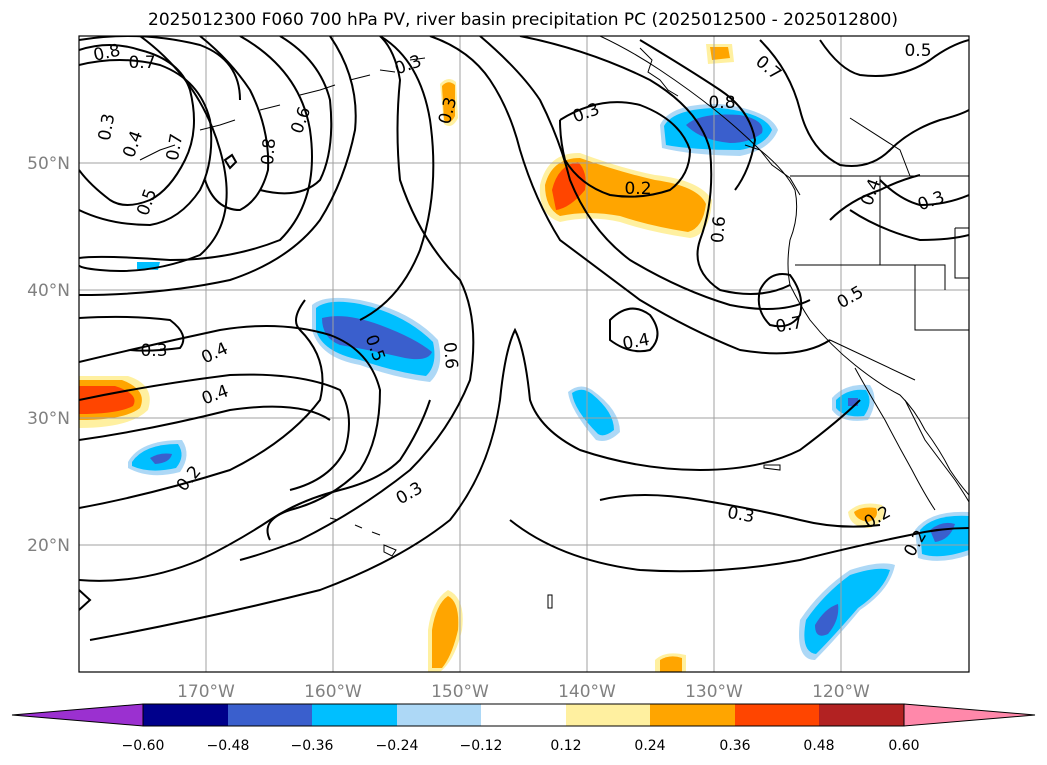 The image size is (1047, 765). Describe the element at coordinates (143, 746) in the screenshot. I see `colorbar-tick-label: −0.60` at that location.